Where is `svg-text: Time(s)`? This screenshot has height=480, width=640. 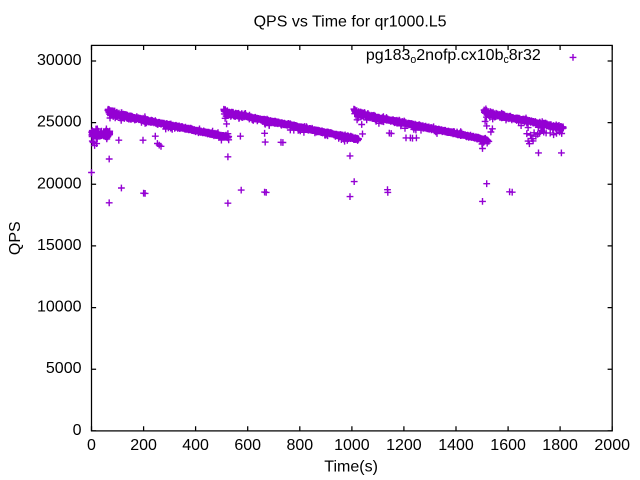
svg-text: Time(s) is located at coordinates (351, 467).